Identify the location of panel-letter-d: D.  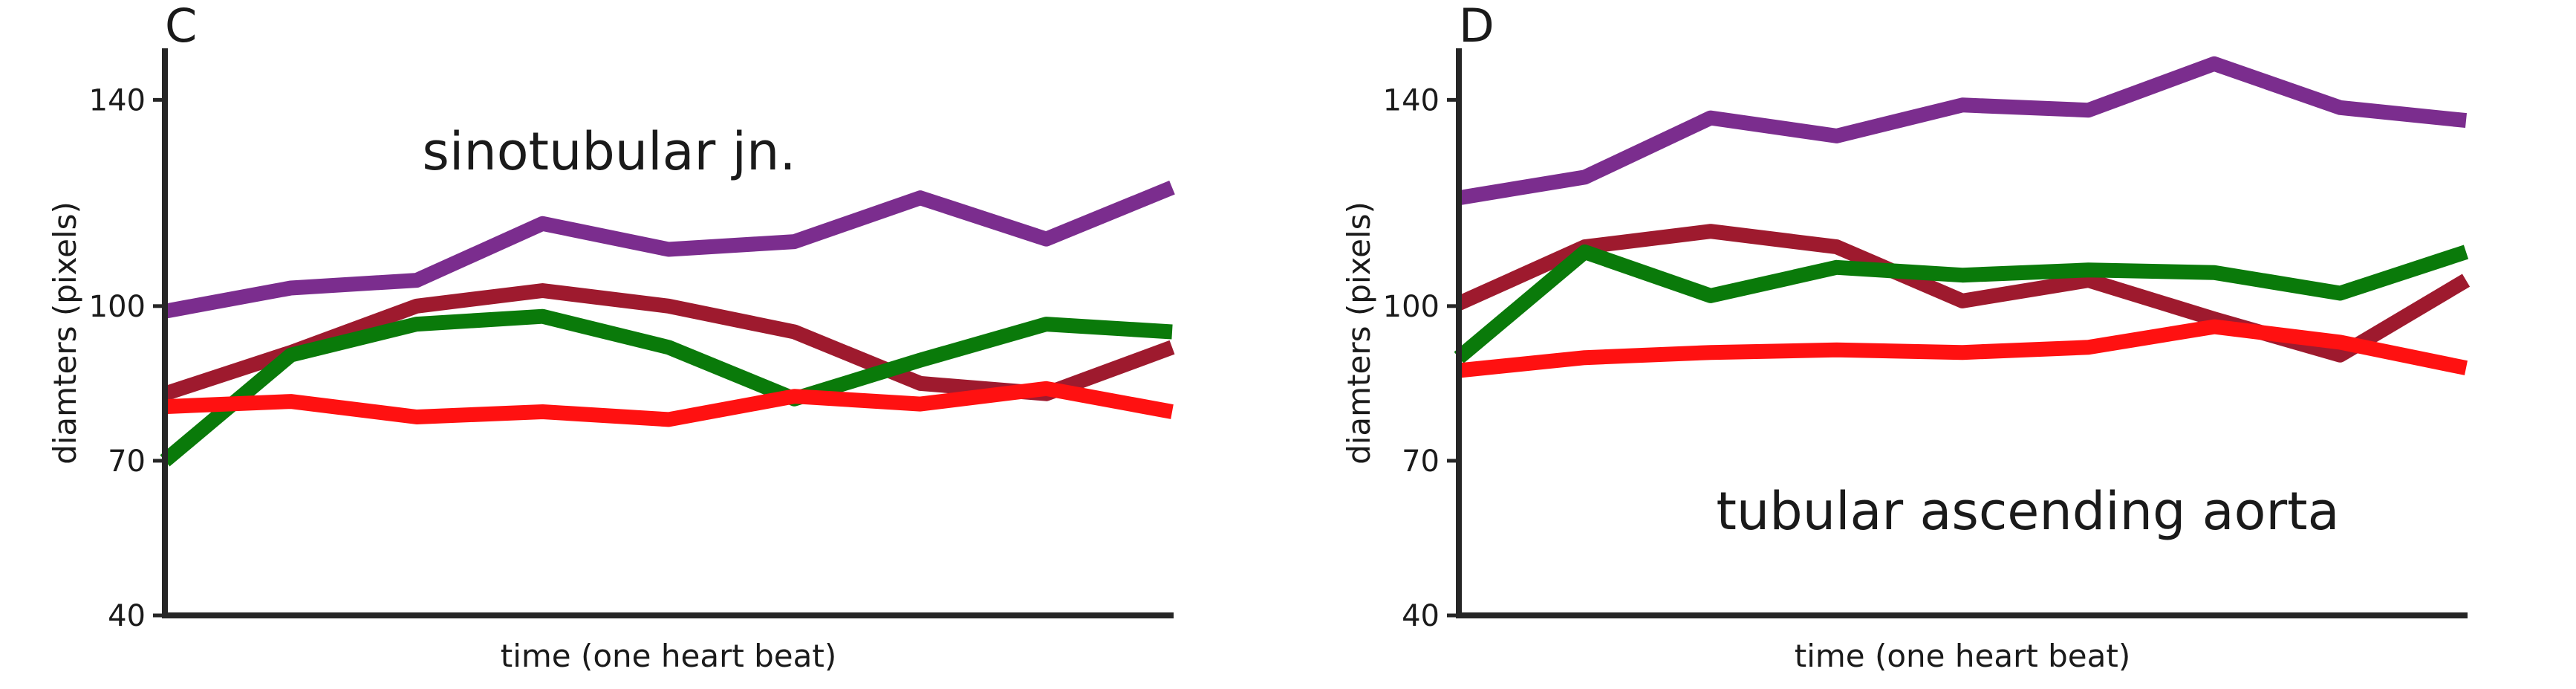
(1477, 26).